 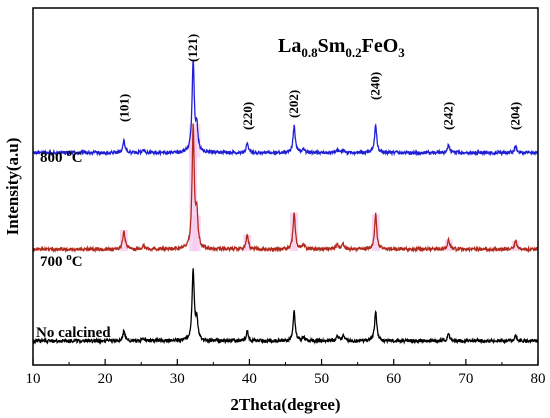 I want to click on peak-label: (121), so click(x=192, y=48).